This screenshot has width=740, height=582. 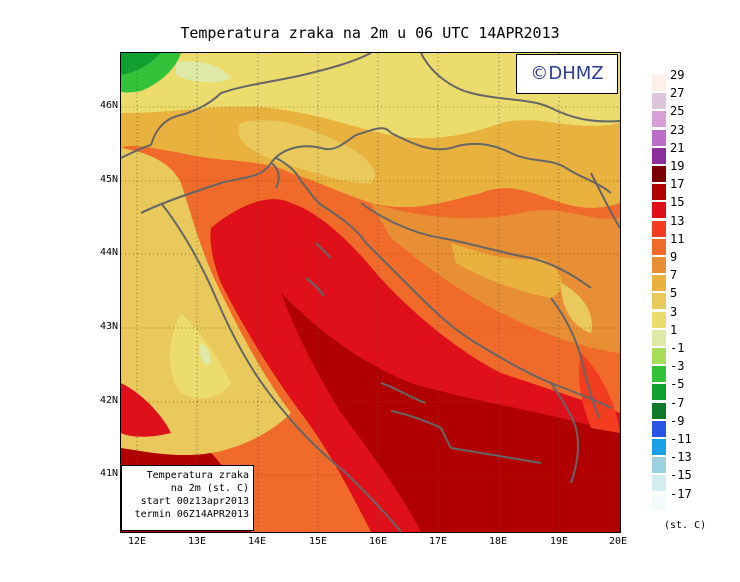 I want to click on lat-tick-42: 42N, so click(x=108, y=400).